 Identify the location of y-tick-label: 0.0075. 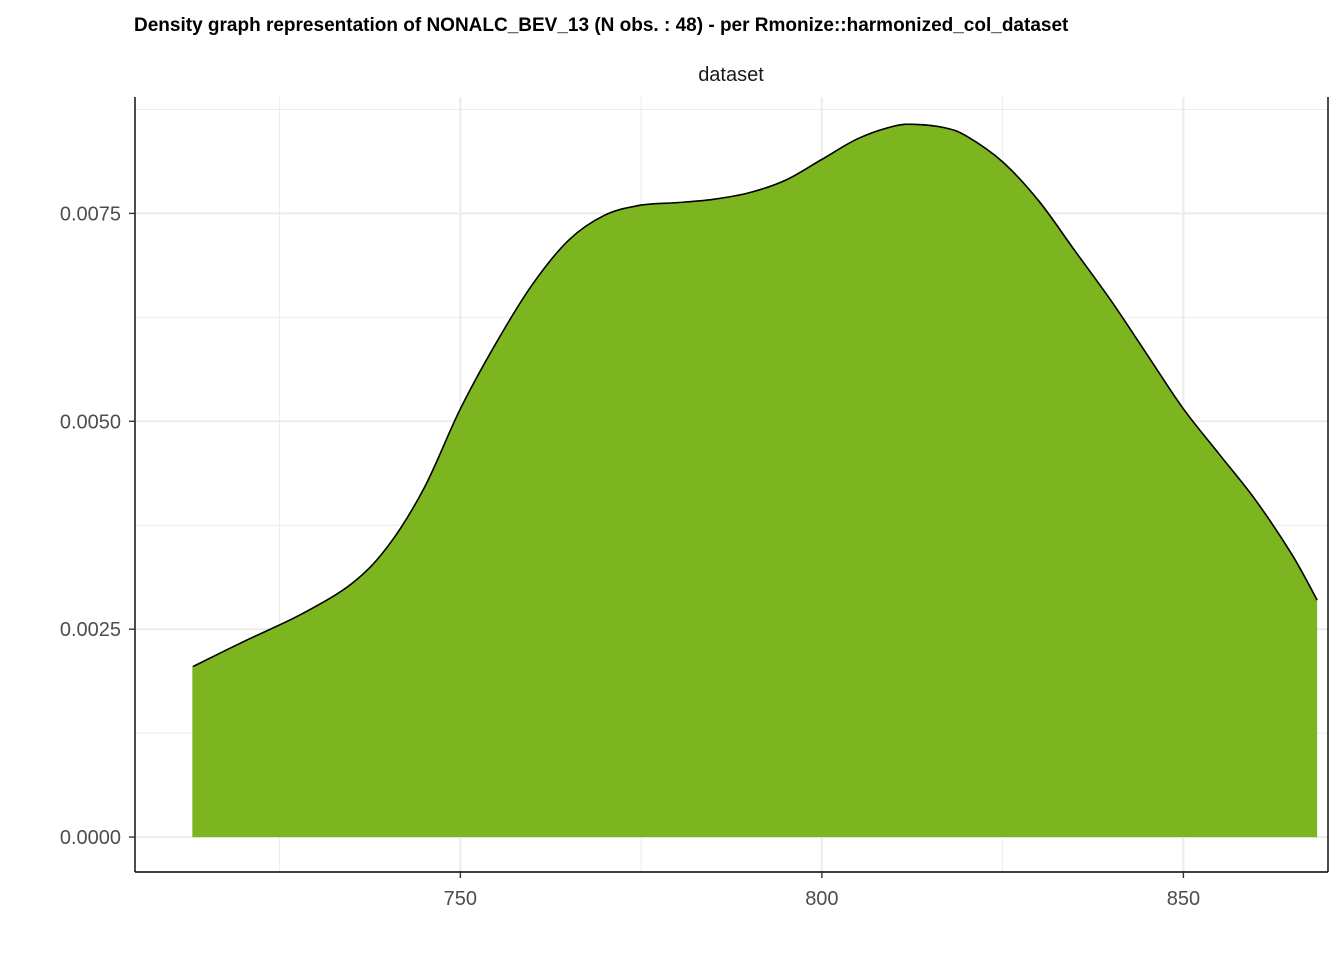
(90, 214).